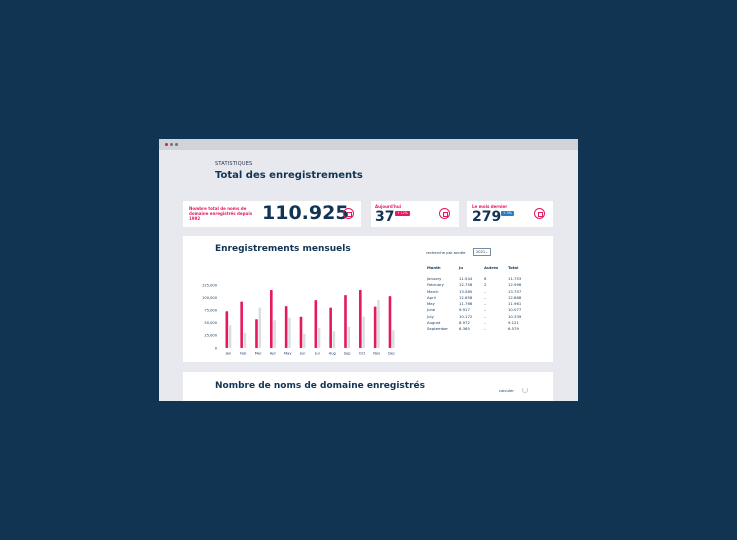 Image resolution: width=737 pixels, height=540 pixels. What do you see at coordinates (385, 217) in the screenshot?
I see `stat-today-value: 37` at bounding box center [385, 217].